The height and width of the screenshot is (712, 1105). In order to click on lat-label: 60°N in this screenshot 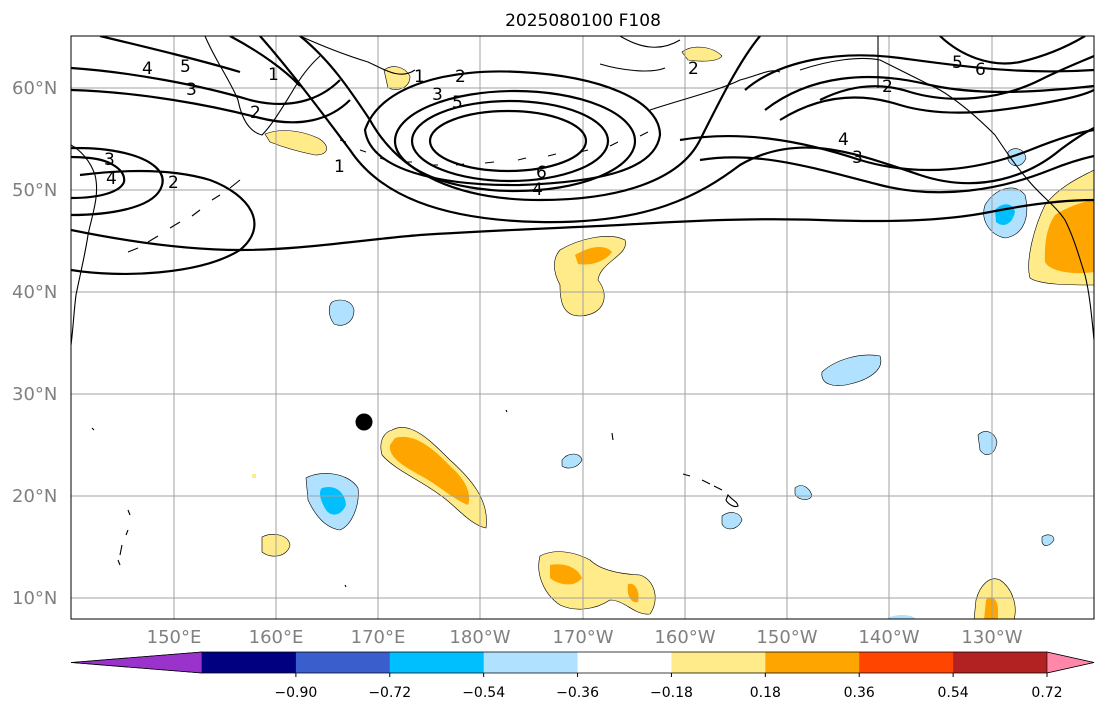, I will do `click(34, 88)`.